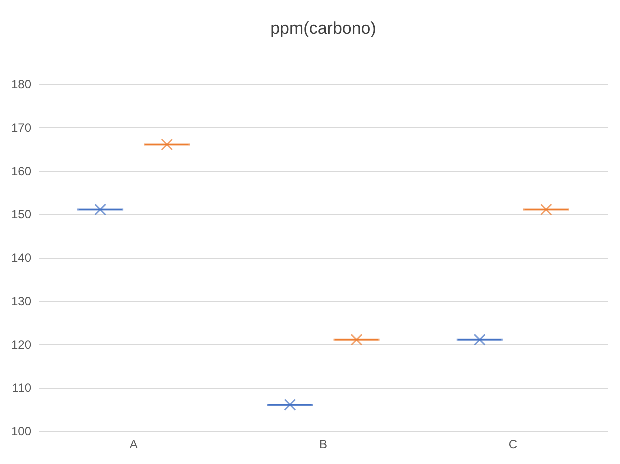  What do you see at coordinates (21, 431) in the screenshot?
I see `y-tick-label: 100` at bounding box center [21, 431].